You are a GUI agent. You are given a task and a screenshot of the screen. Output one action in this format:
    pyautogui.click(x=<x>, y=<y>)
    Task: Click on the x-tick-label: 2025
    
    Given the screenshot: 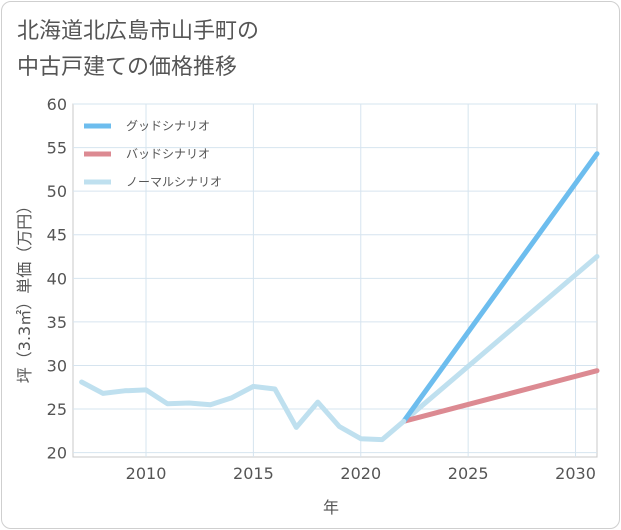 What is the action you would take?
    pyautogui.click(x=468, y=473)
    